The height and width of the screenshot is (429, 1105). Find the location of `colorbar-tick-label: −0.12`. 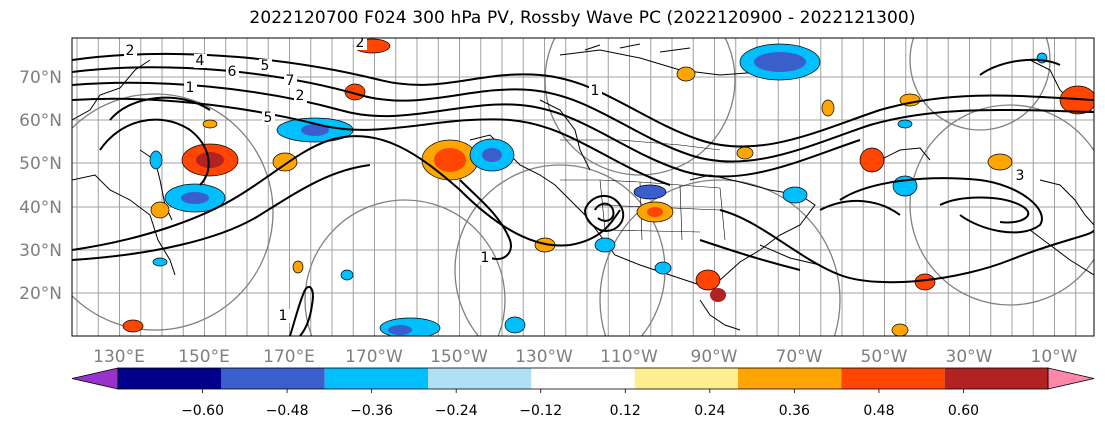

colorbar-tick-label: −0.12 is located at coordinates (540, 411).